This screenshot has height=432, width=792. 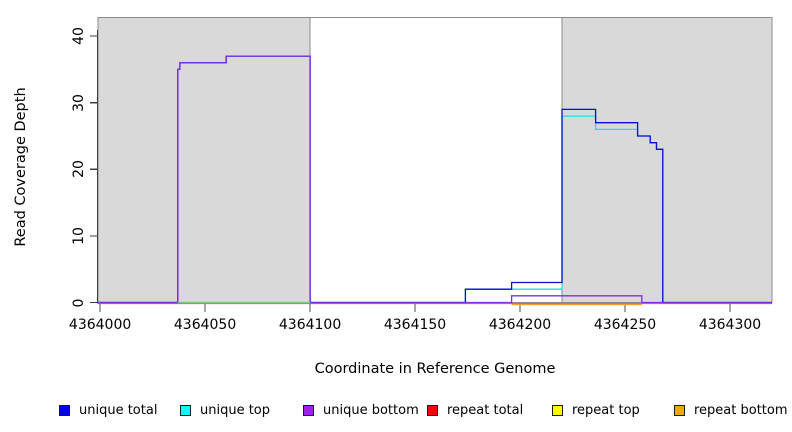 I want to click on legend-entry-unique-total: unique total, so click(x=108, y=410).